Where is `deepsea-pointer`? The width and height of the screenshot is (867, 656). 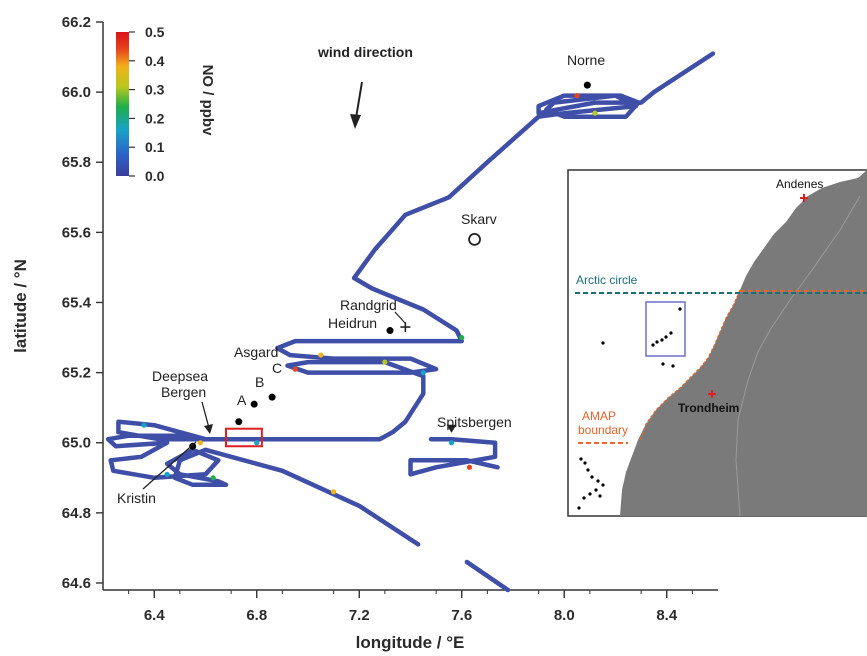
deepsea-pointer is located at coordinates (205, 415).